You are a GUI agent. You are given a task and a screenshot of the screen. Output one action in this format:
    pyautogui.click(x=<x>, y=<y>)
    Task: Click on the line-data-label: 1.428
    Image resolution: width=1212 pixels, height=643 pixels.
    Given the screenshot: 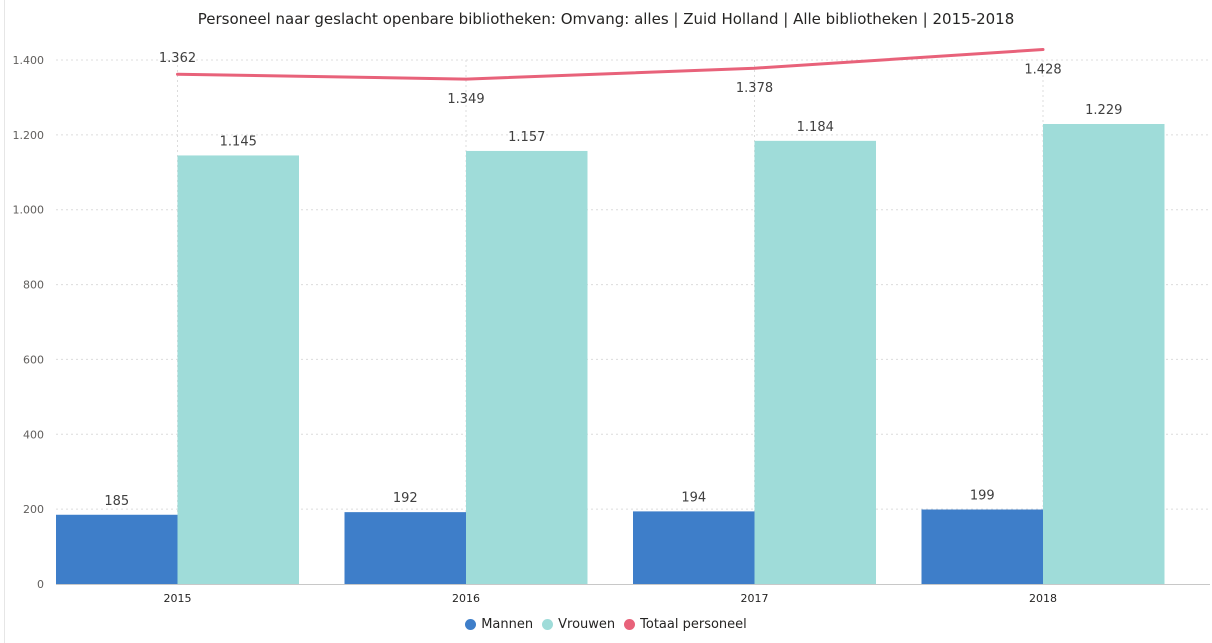 What is the action you would take?
    pyautogui.click(x=1042, y=70)
    